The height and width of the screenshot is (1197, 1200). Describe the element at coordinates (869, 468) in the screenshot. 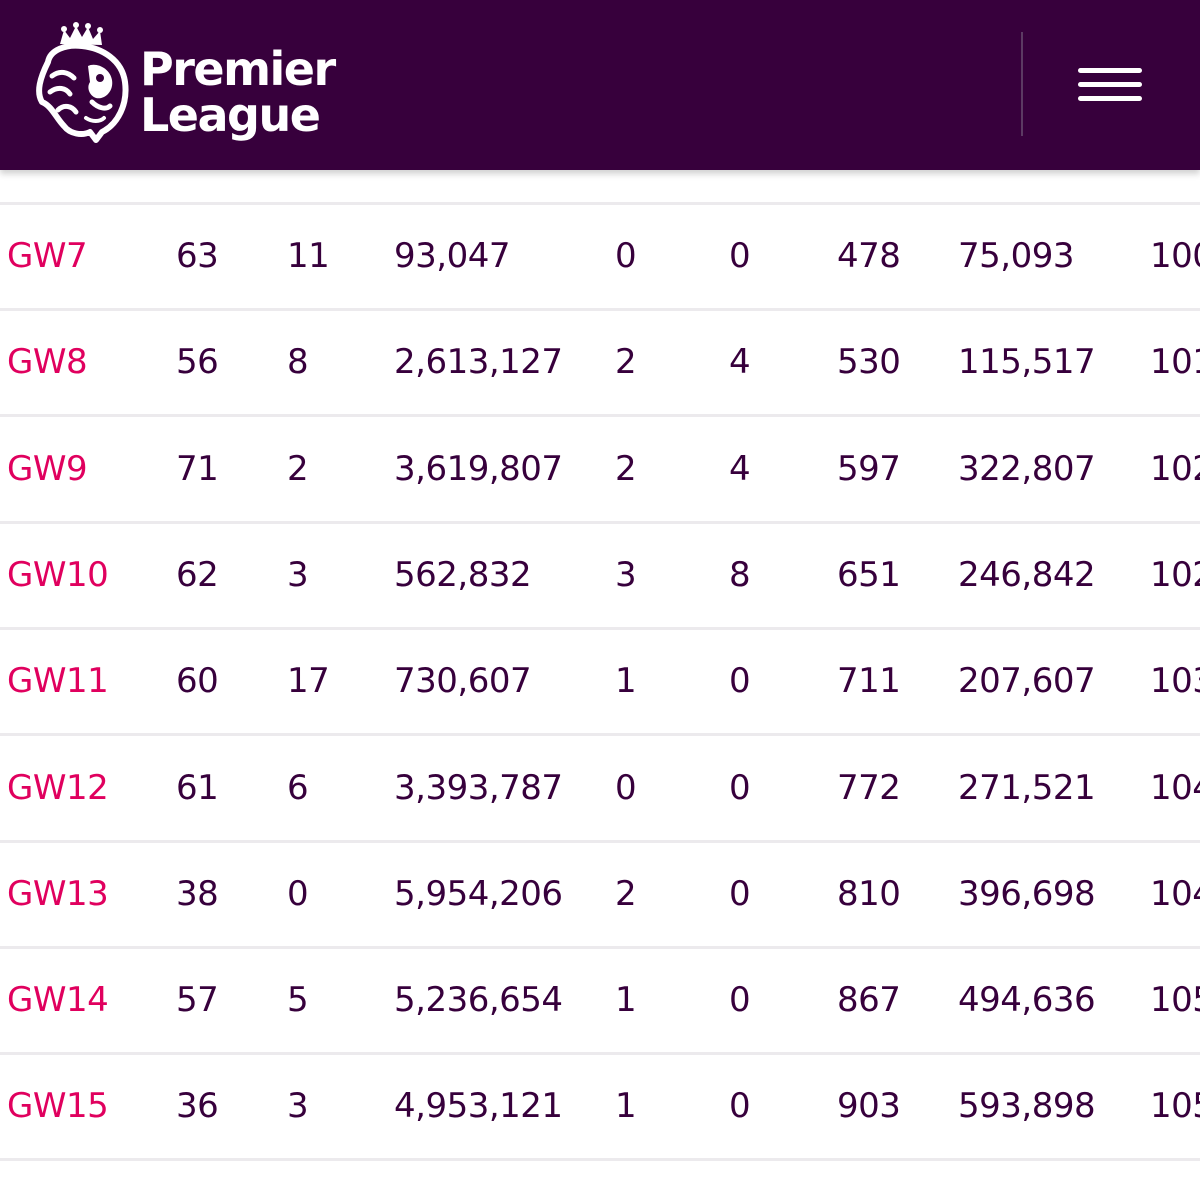

I see `total-points-cell: 597` at that location.